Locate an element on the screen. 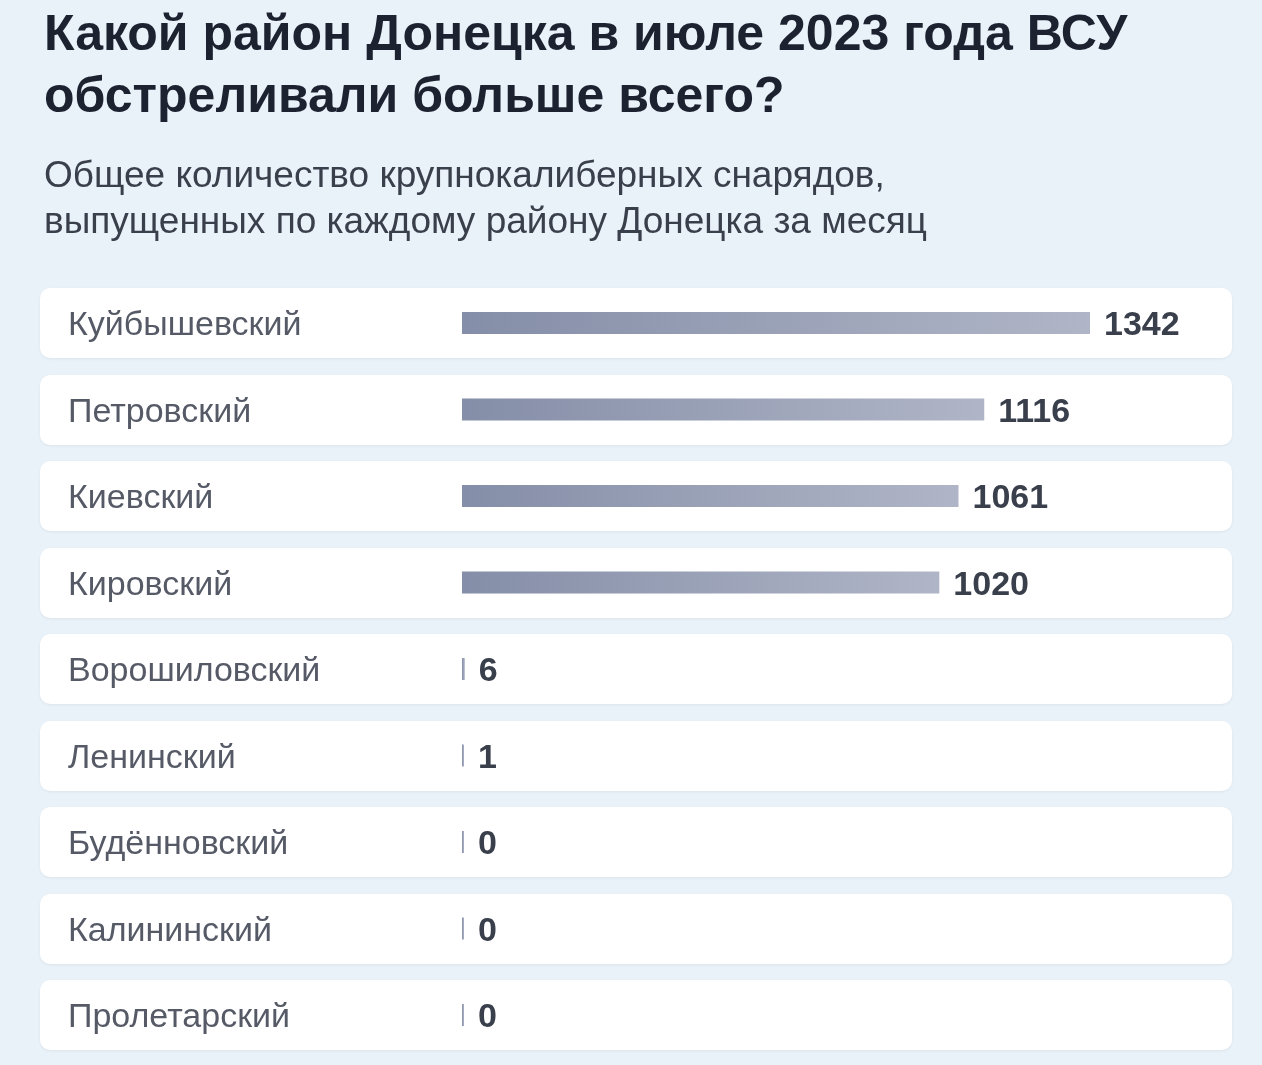  y-tick-label: Пролетарский is located at coordinates (179, 1015).